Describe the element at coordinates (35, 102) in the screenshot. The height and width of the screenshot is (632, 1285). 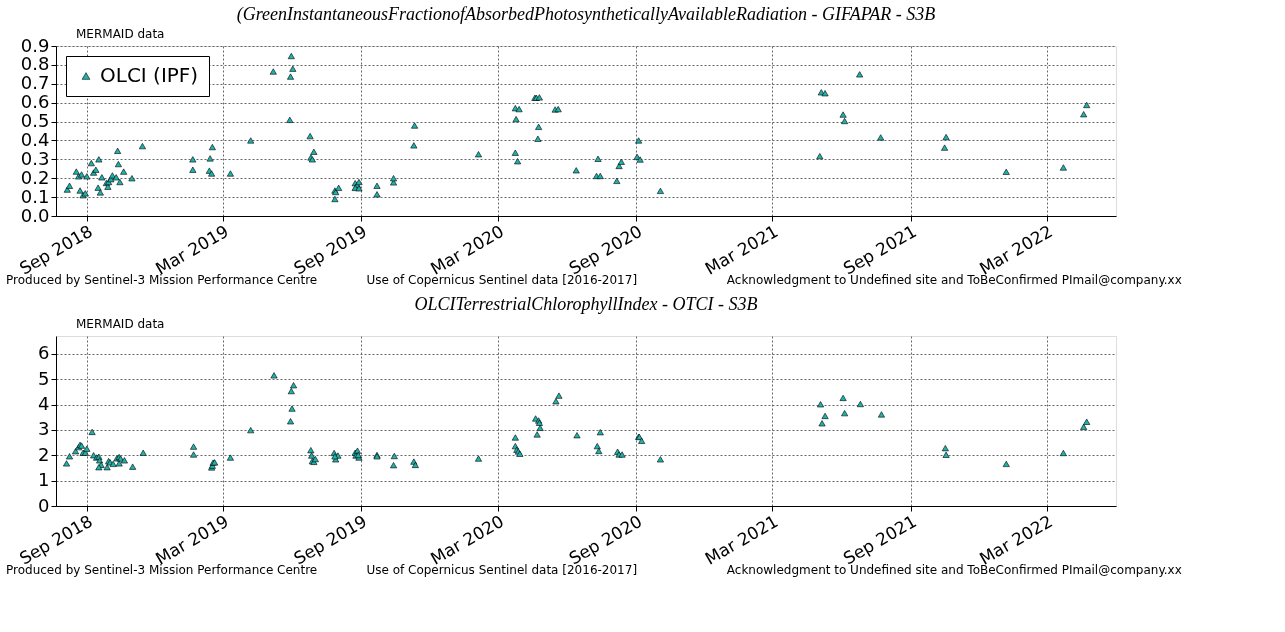
I see `y-tick-label: 0.6` at that location.